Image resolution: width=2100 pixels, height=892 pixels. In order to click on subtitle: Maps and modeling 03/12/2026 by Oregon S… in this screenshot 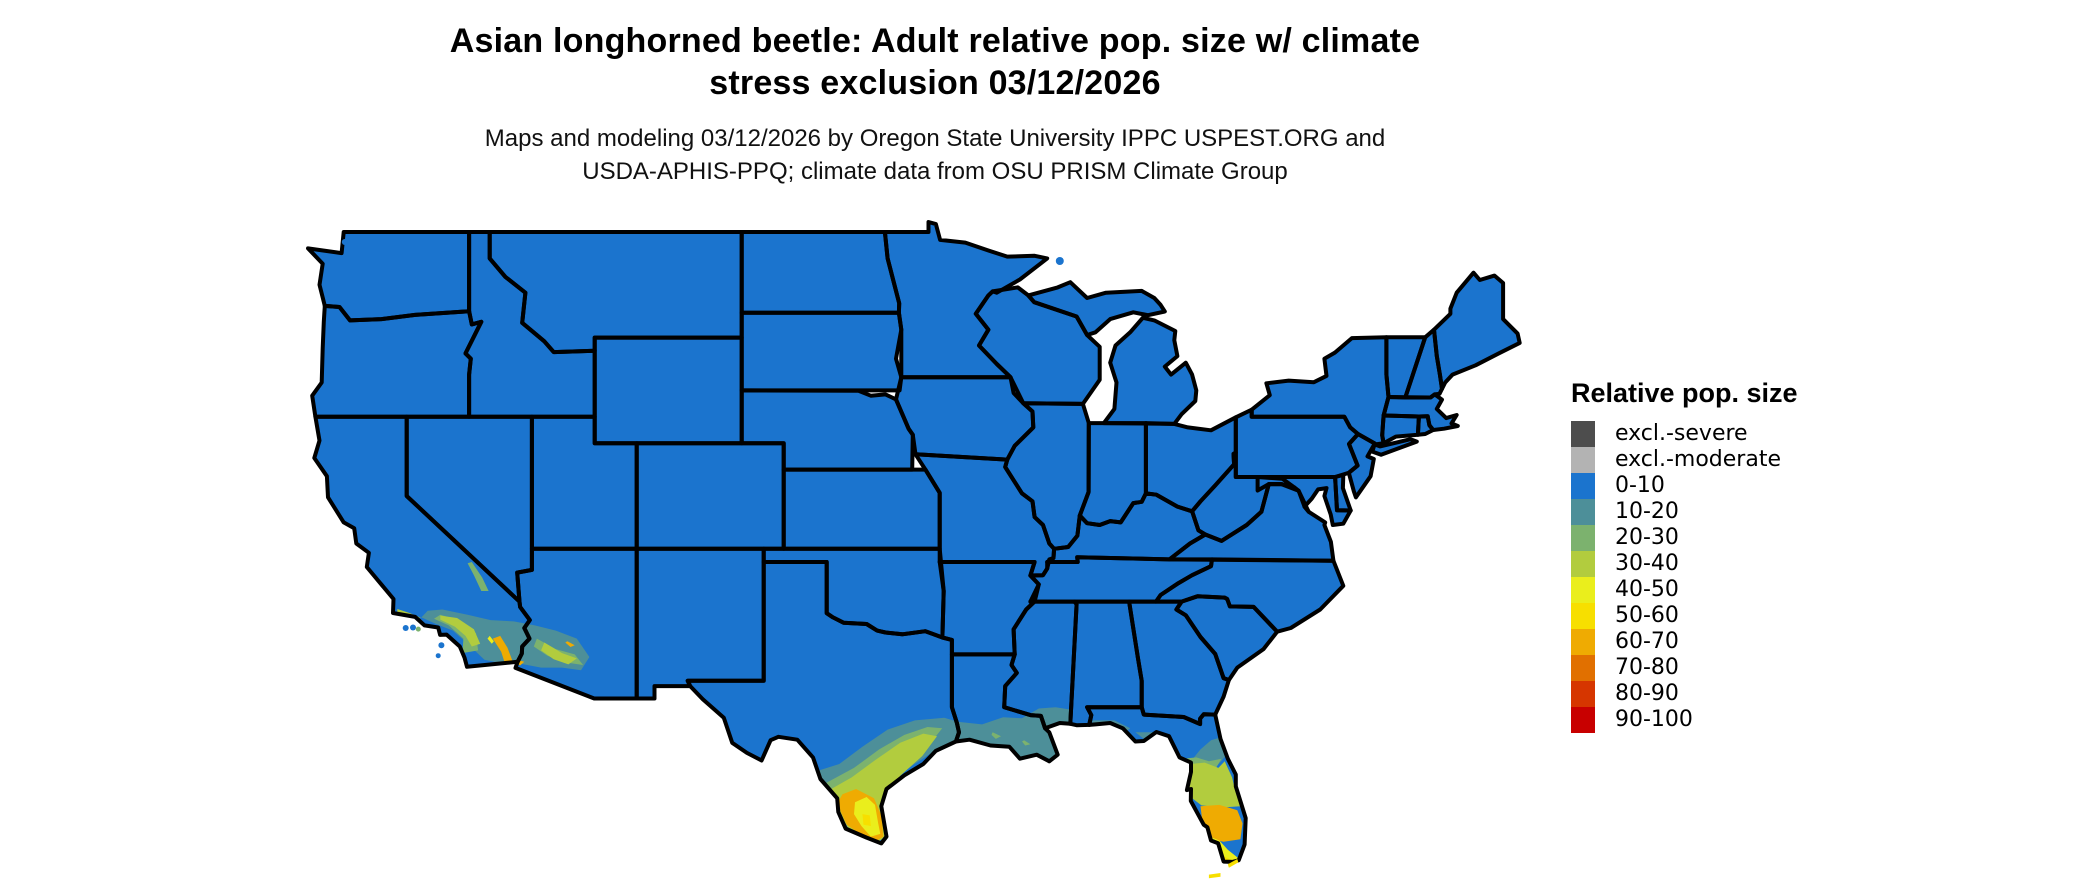, I will do `click(935, 155)`.